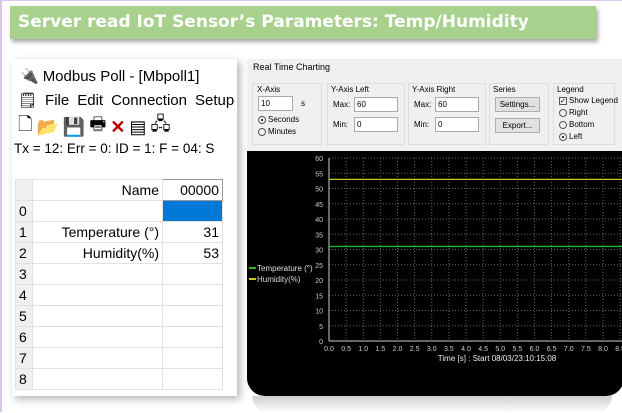 The height and width of the screenshot is (413, 622). I want to click on x-tick-label: 3.0, so click(432, 349).